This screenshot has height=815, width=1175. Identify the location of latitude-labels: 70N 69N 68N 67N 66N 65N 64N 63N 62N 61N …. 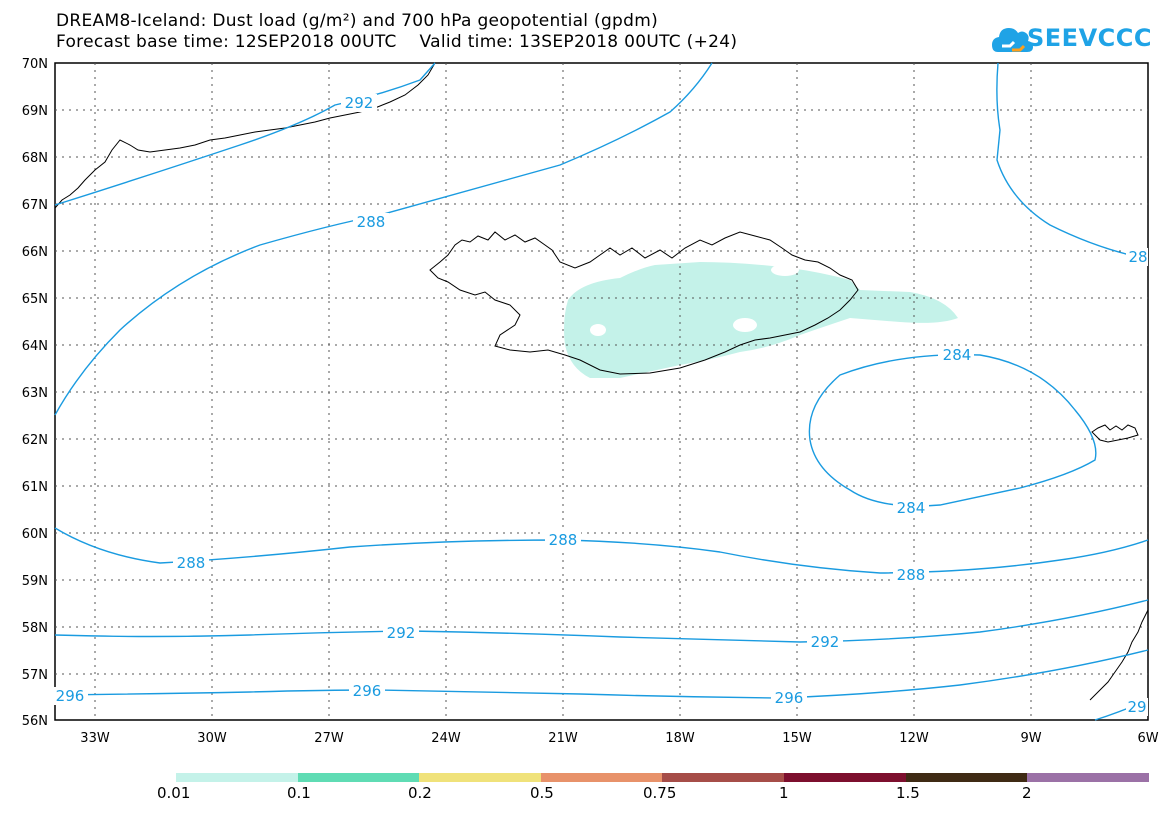
(35, 393).